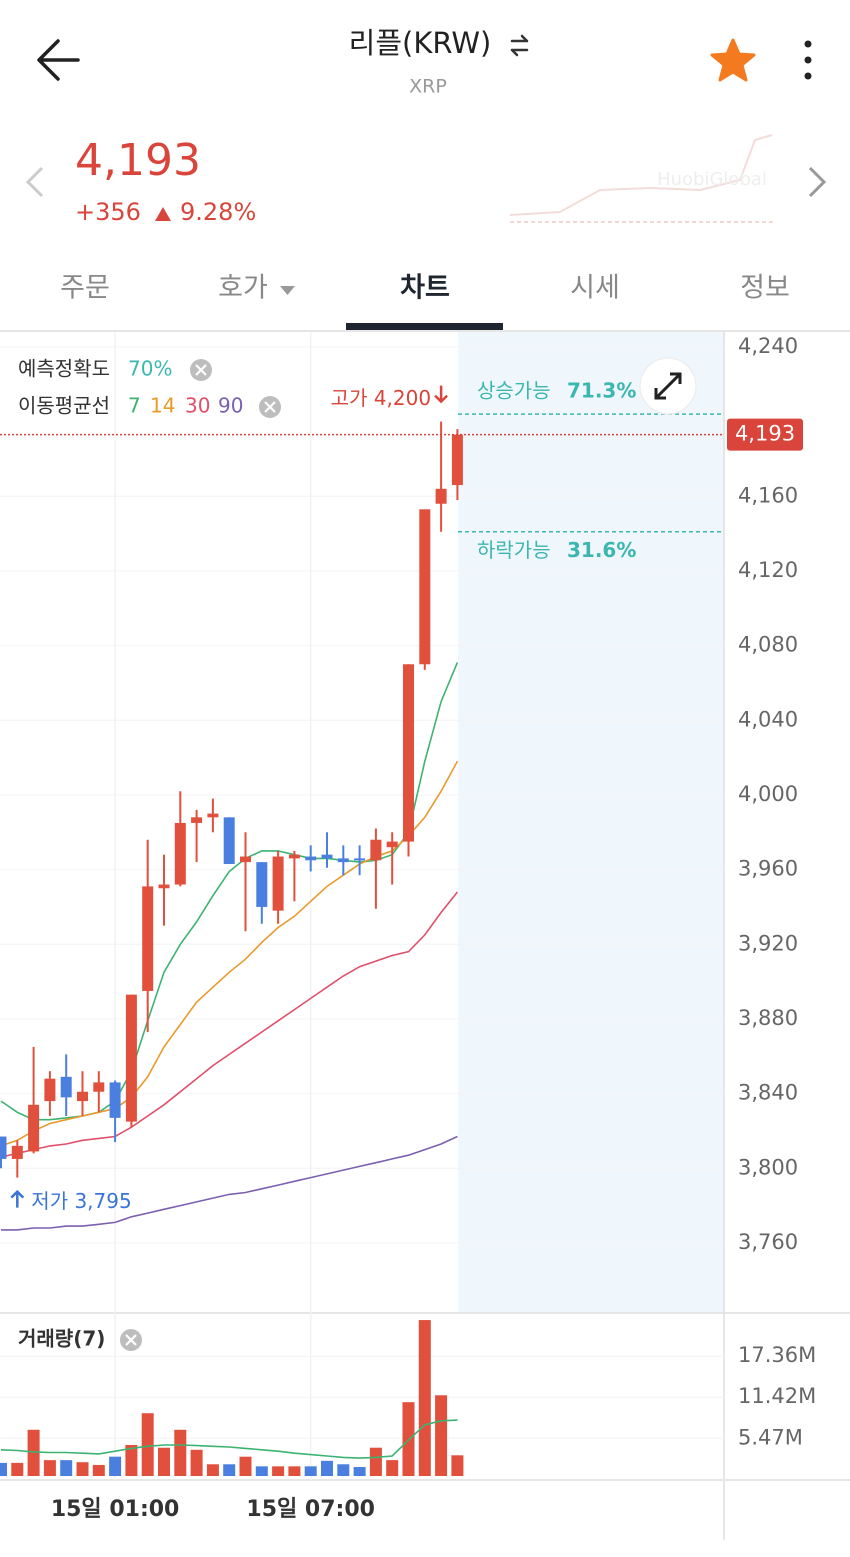 Image resolution: width=850 pixels, height=1557 pixels. What do you see at coordinates (768, 1018) in the screenshot?
I see `y-tick-label: 3,880` at bounding box center [768, 1018].